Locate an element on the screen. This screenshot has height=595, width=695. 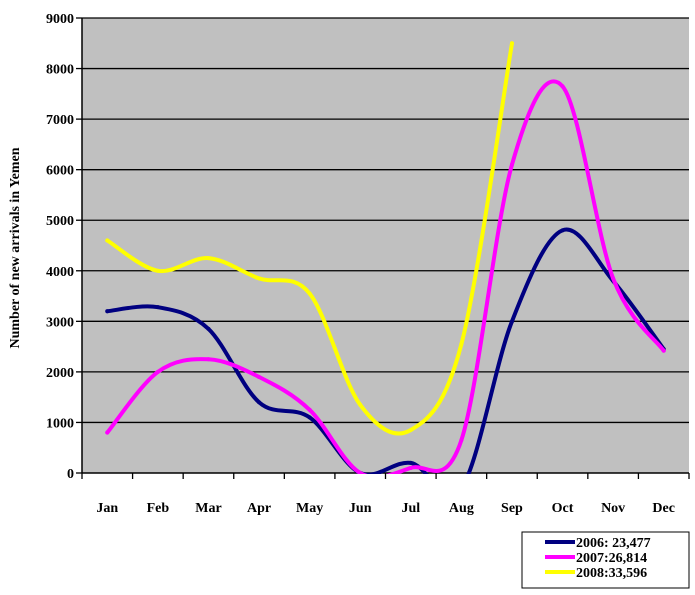
y-tick-label: 8000 is located at coordinates (60, 70).